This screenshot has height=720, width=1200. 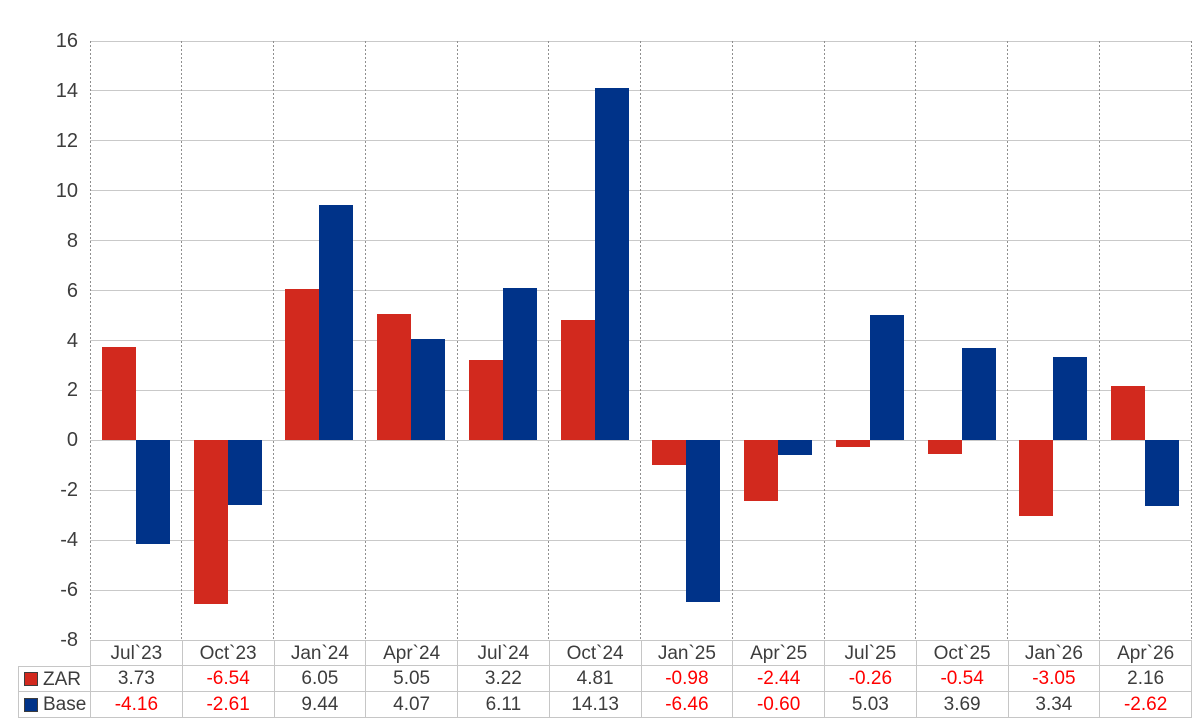 What do you see at coordinates (319, 679) in the screenshot?
I see `value-cell: 6.05` at bounding box center [319, 679].